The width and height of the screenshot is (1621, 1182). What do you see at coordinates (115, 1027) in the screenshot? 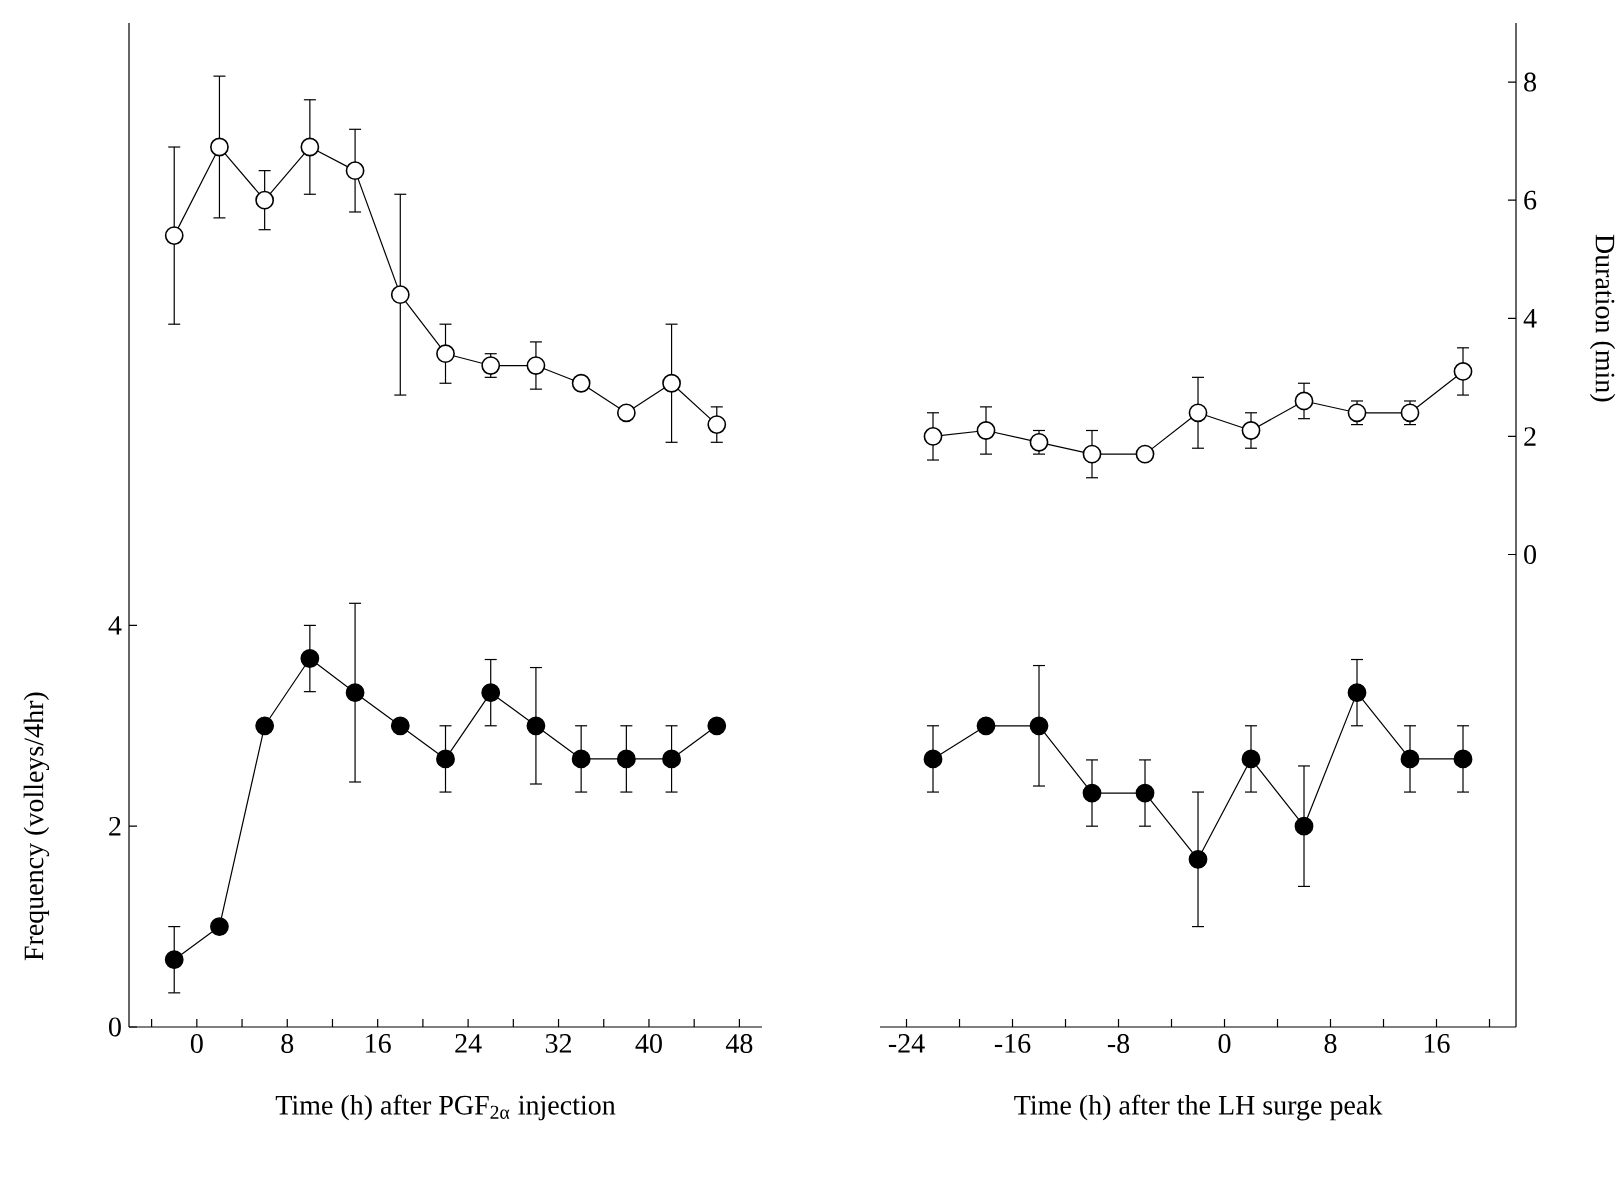
I see `y-tick-label: 0` at bounding box center [115, 1027].